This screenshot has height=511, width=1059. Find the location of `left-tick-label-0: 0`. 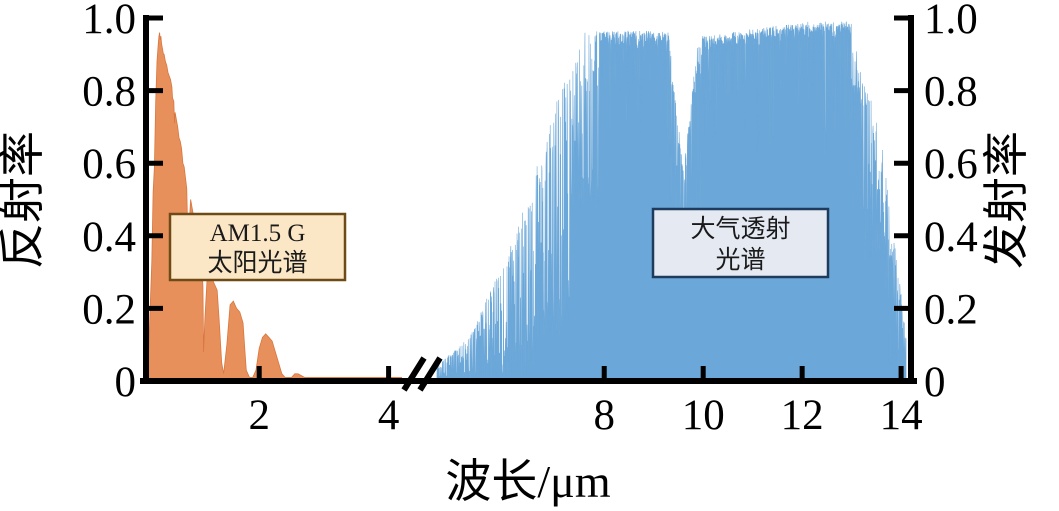

left-tick-label-0: 0 is located at coordinates (126, 382).